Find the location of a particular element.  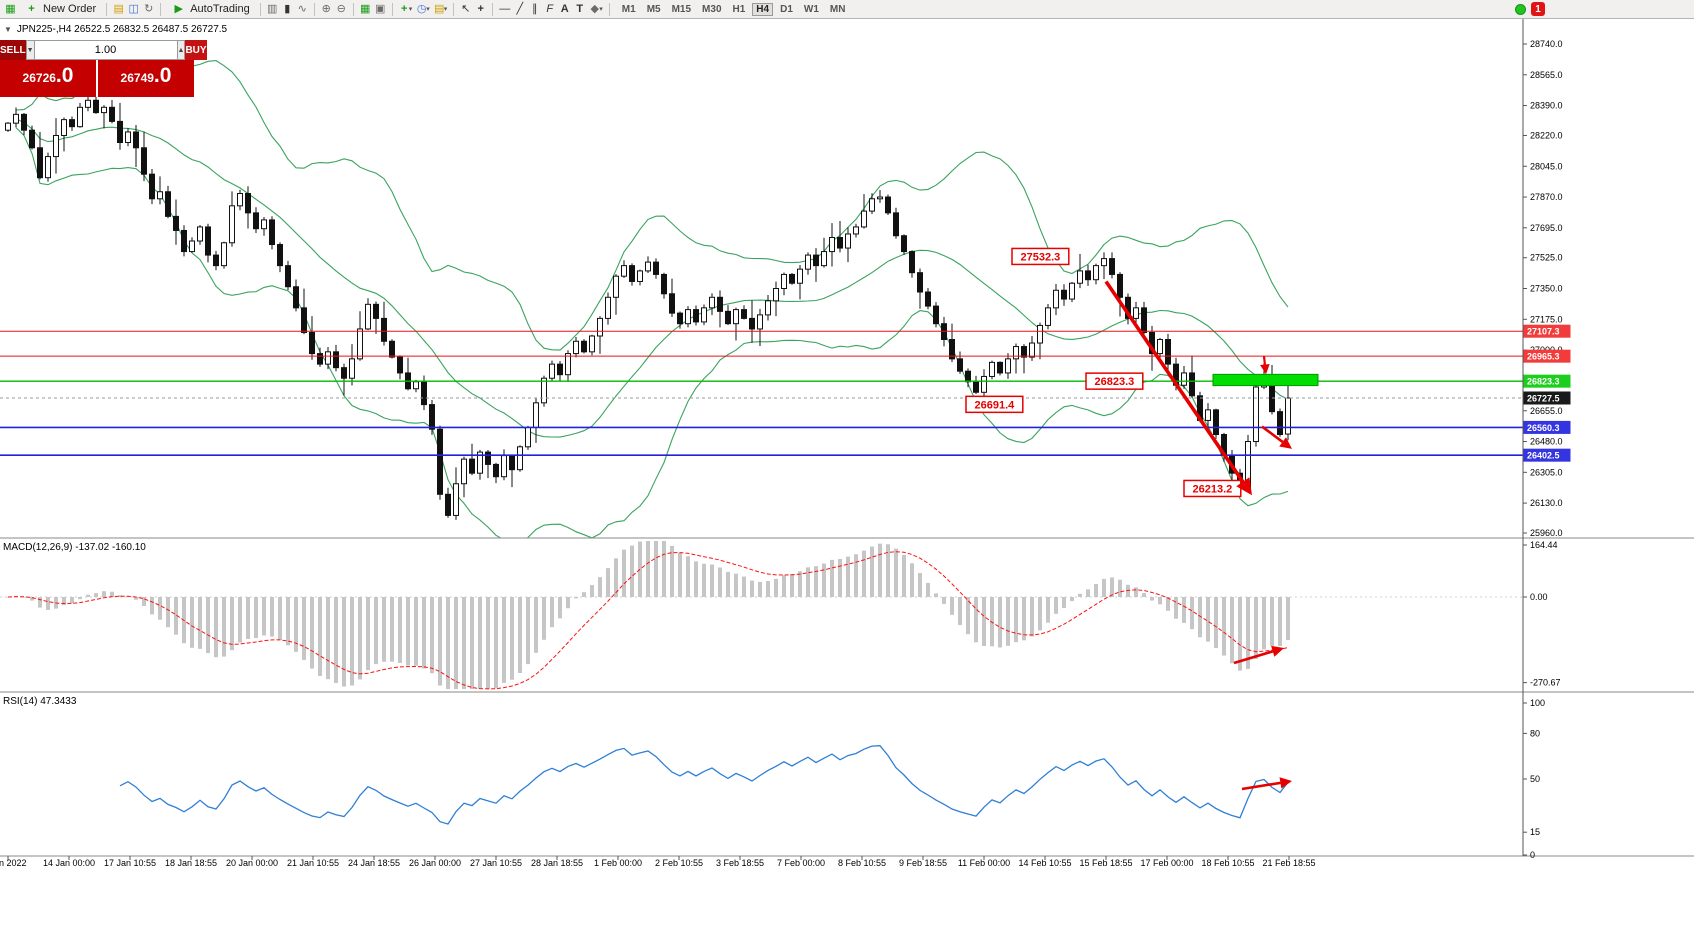

svg-text: 3 Feb 18:55 is located at coordinates (740, 863).